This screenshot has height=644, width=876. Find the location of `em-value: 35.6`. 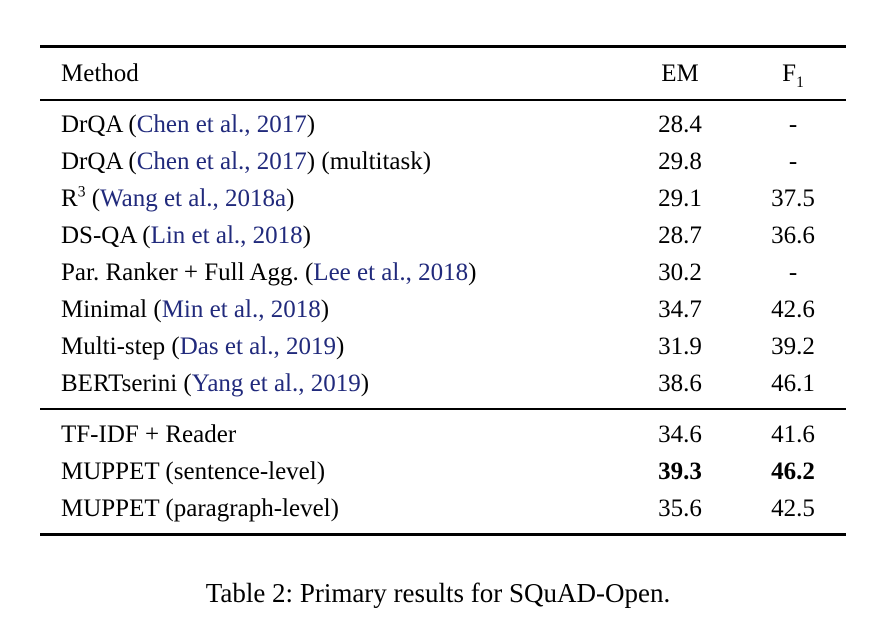

em-value: 35.6 is located at coordinates (680, 508).